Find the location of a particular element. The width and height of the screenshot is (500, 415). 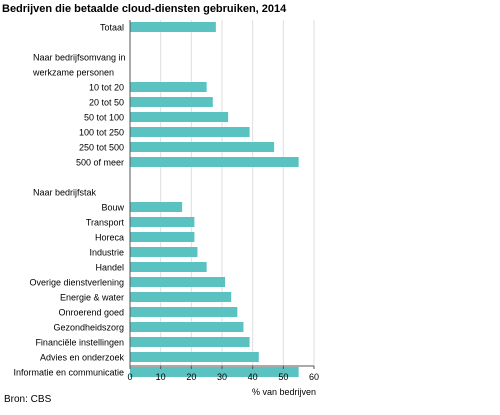

category-label: Overige dienstverlening is located at coordinates (76, 283).